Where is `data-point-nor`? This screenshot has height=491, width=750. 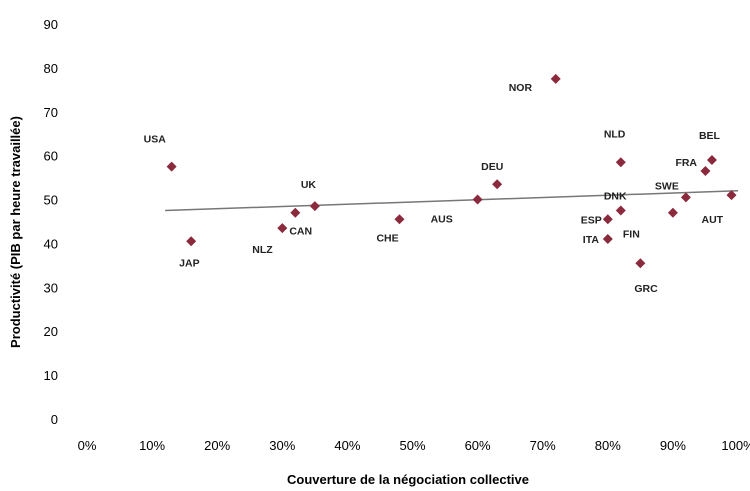 data-point-nor is located at coordinates (555, 78).